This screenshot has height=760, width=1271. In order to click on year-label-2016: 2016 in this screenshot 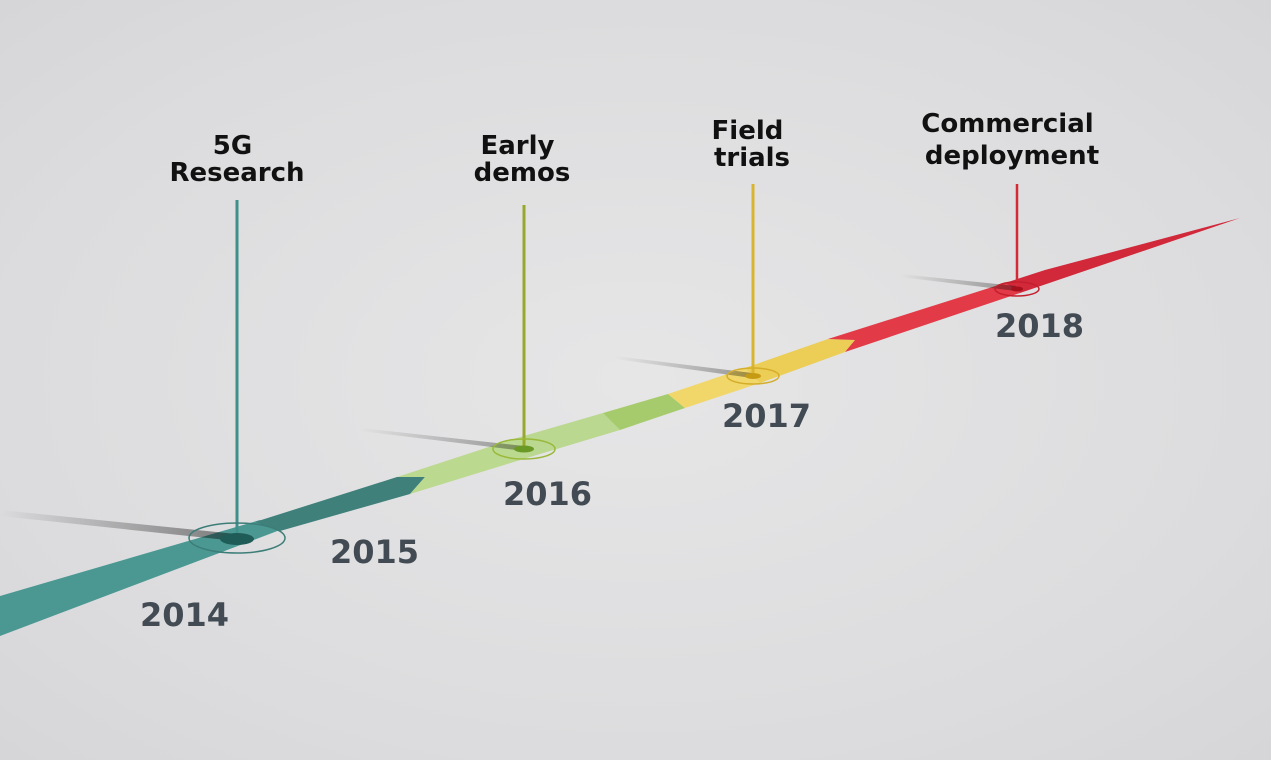, I will do `click(547, 494)`.